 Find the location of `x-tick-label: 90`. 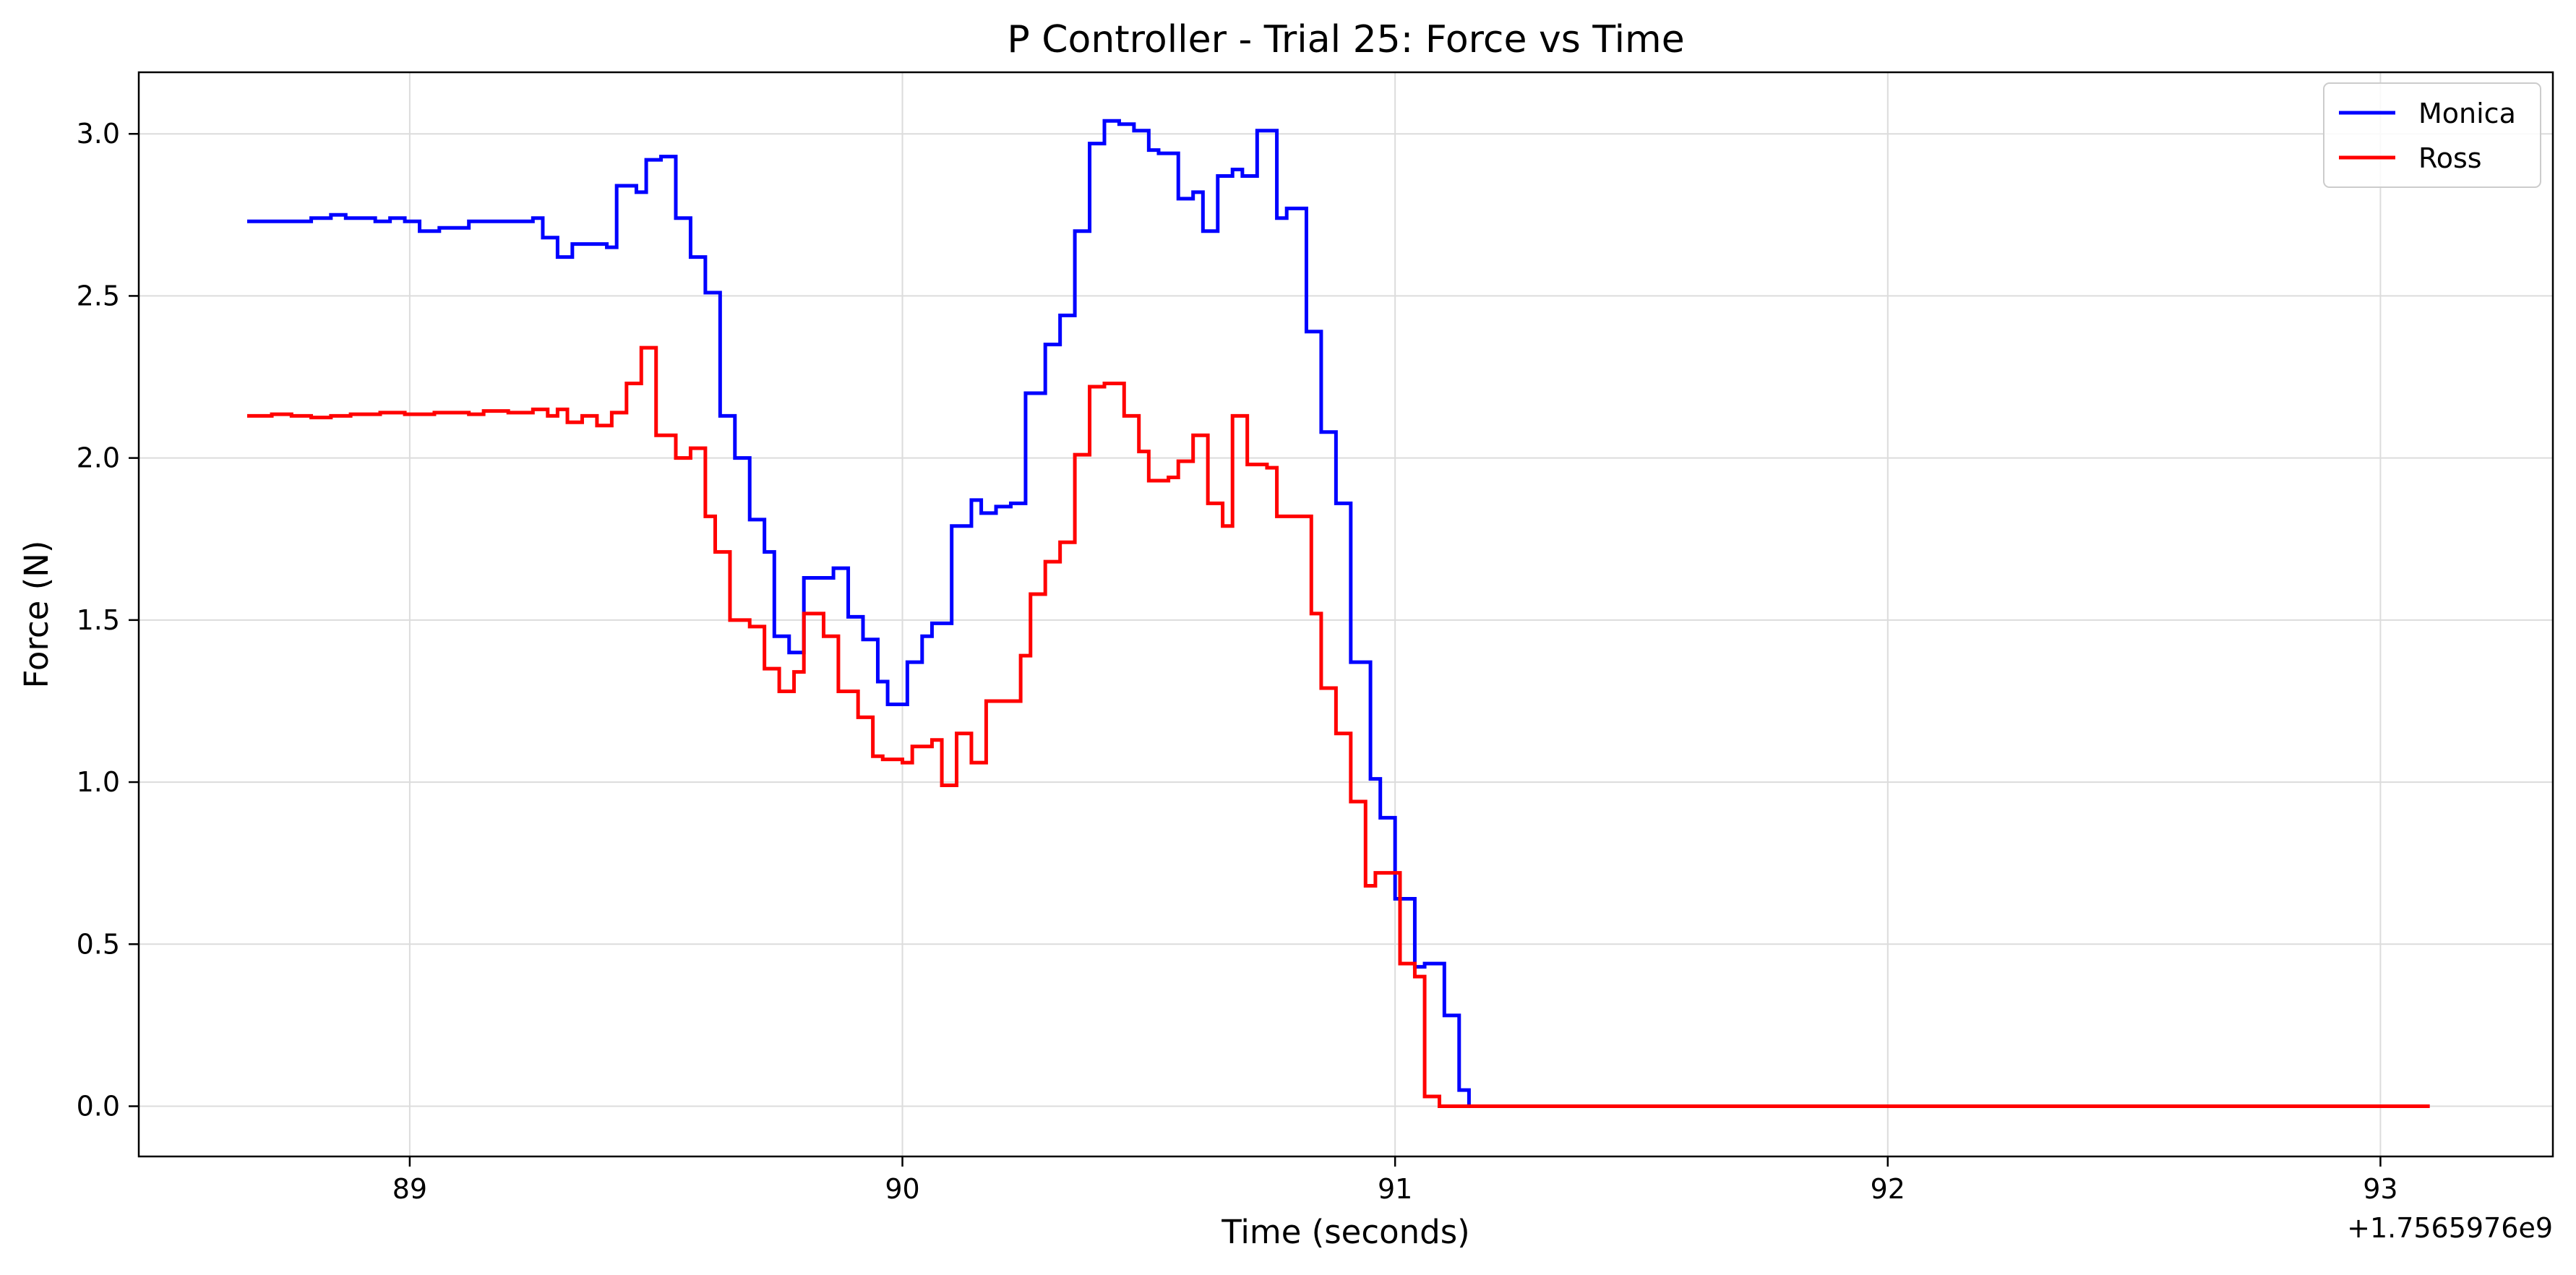

x-tick-label: 90 is located at coordinates (902, 1189).